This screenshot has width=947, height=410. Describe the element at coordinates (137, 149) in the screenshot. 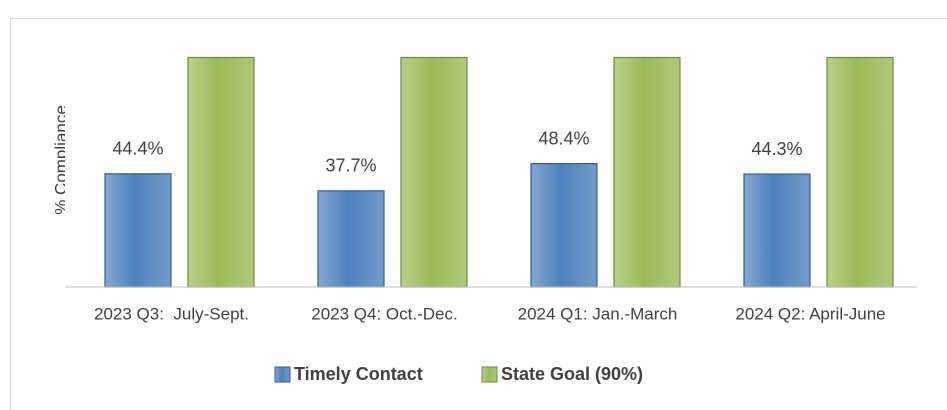

I see `data-label: 44.4%` at that location.